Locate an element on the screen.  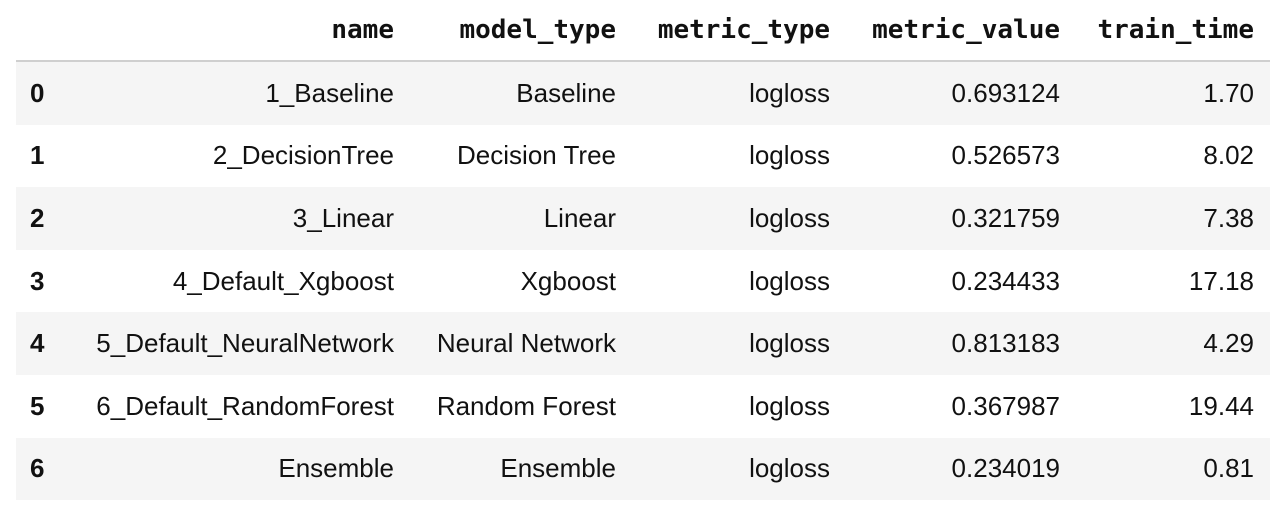
cell-name: 4_Default_Xgboost is located at coordinates (283, 280).